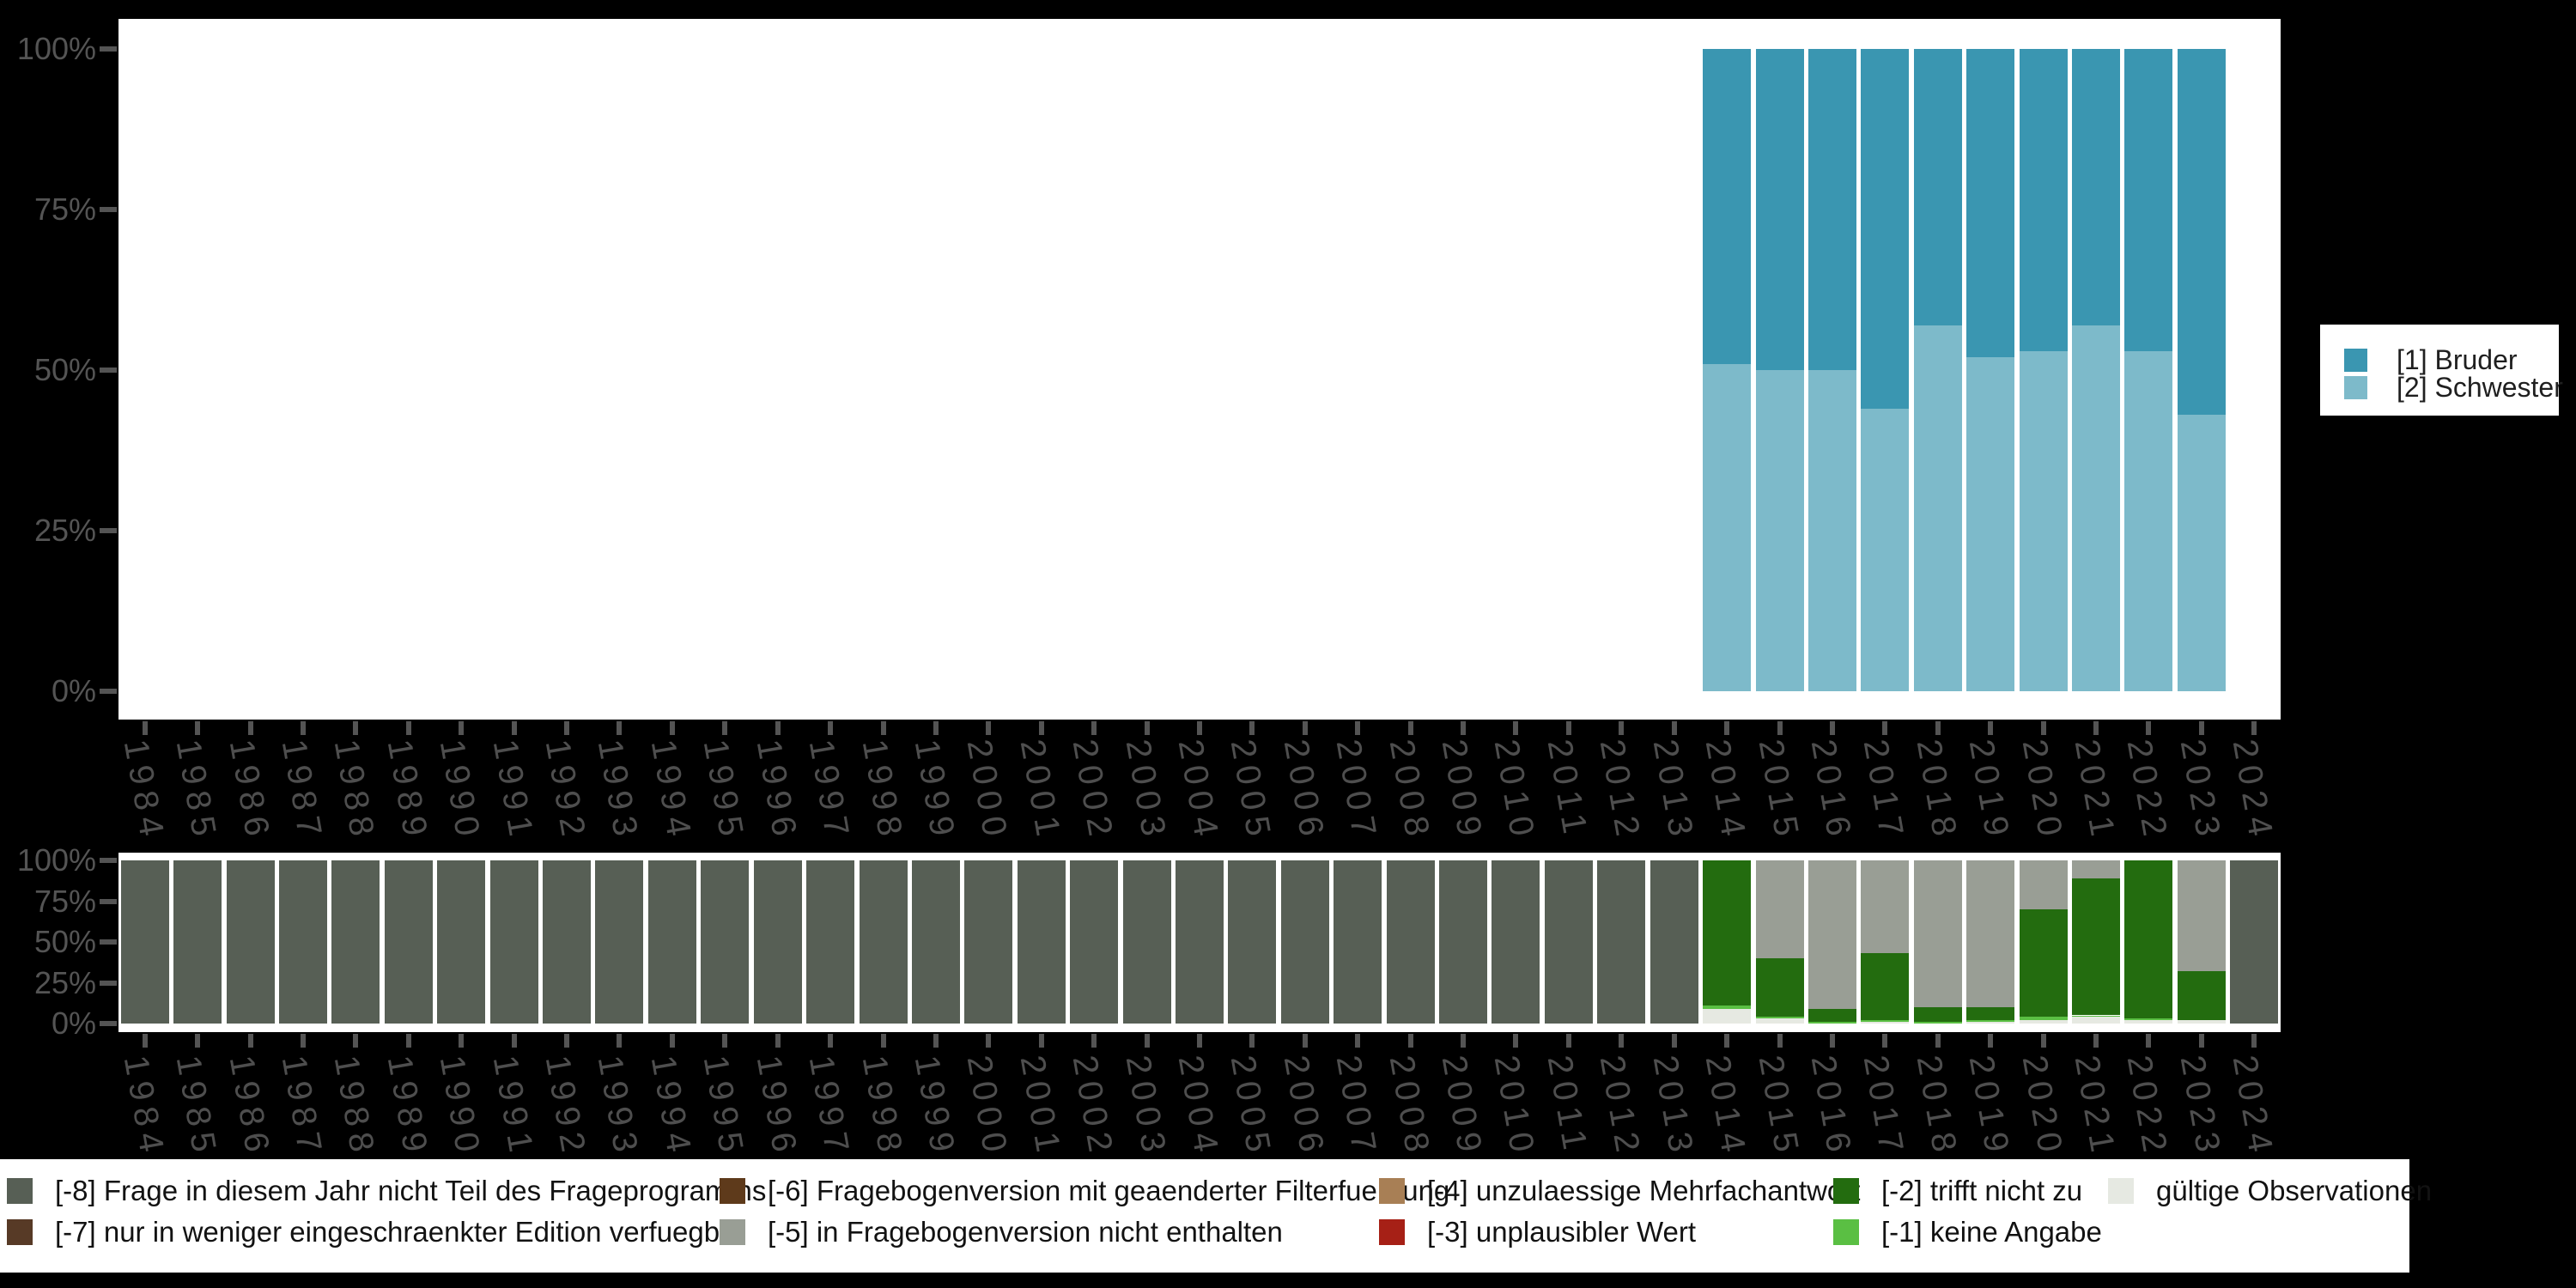 Image resolution: width=2576 pixels, height=1288 pixels. Describe the element at coordinates (250, 791) in the screenshot. I see `x-axis-year-label: 1986` at that location.